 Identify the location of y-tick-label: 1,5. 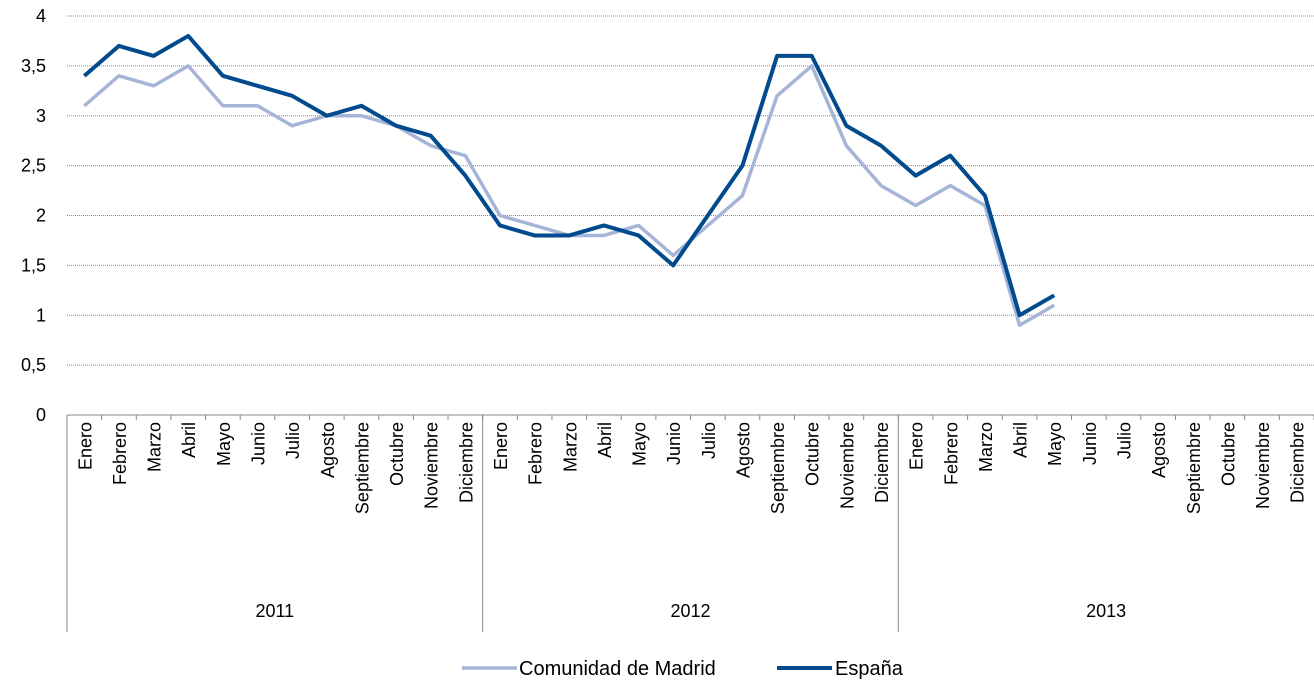
(33, 265).